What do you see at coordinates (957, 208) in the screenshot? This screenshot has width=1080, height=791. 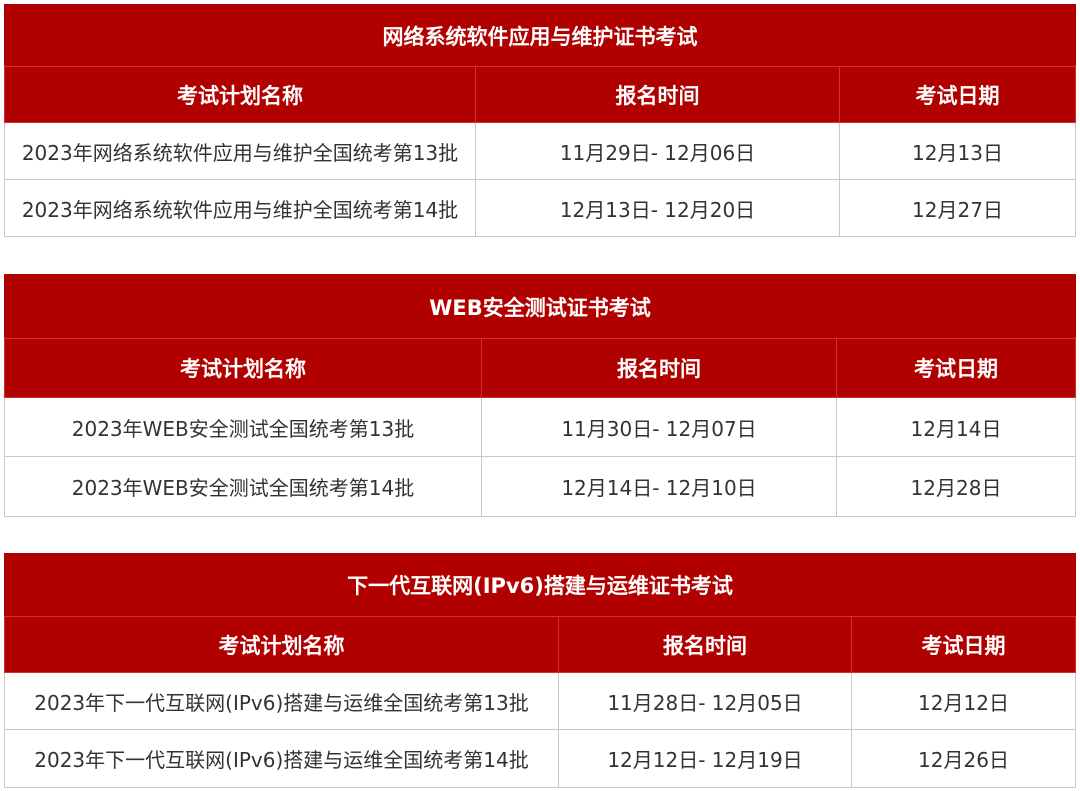 I see `cell-date: 12月27日` at bounding box center [957, 208].